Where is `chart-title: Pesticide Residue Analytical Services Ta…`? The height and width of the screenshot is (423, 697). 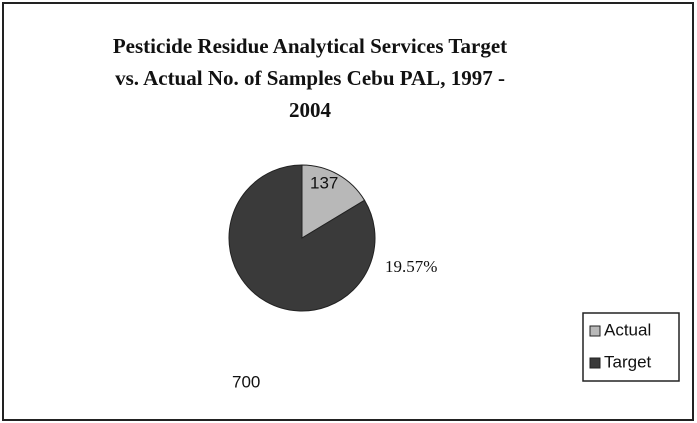
chart-title: Pesticide Residue Analytical Services Ta… is located at coordinates (310, 78).